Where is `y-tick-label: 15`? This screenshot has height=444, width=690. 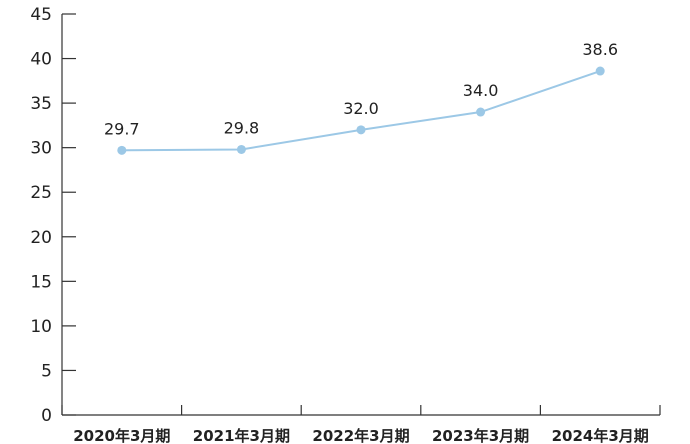 y-tick-label: 15 is located at coordinates (41, 282).